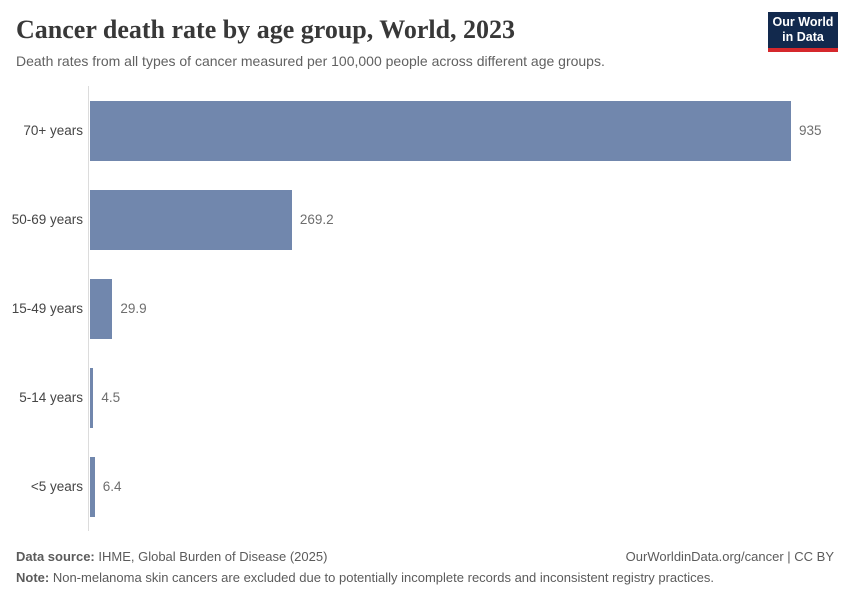  Describe the element at coordinates (803, 22) in the screenshot. I see `owid-logo-line1: Our World` at that location.